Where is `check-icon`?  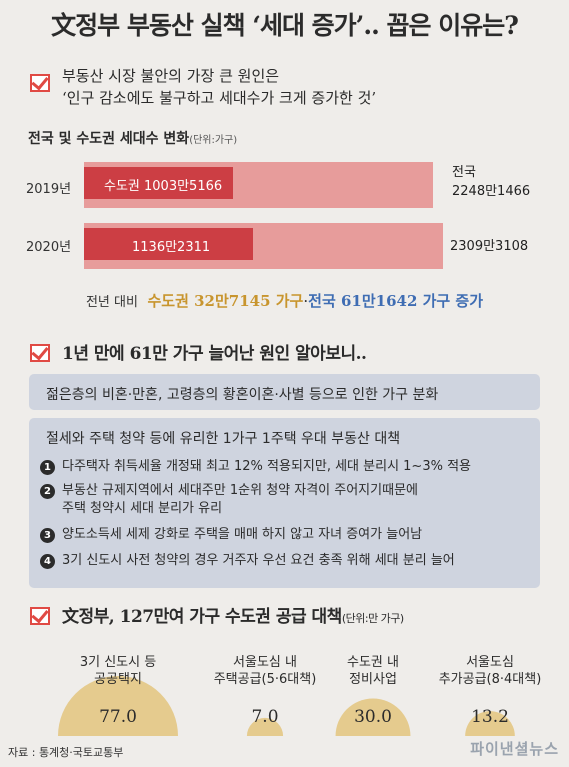
check-icon is located at coordinates (40, 83).